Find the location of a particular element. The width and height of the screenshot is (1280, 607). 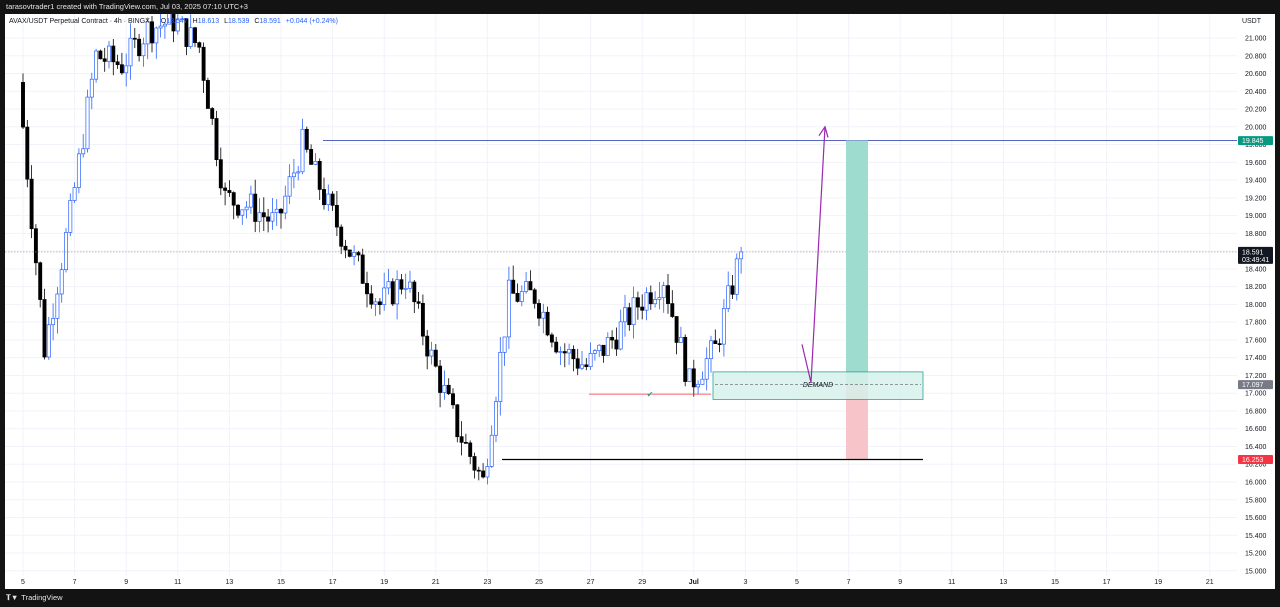

time-tick-label: 11 is located at coordinates (177, 582).